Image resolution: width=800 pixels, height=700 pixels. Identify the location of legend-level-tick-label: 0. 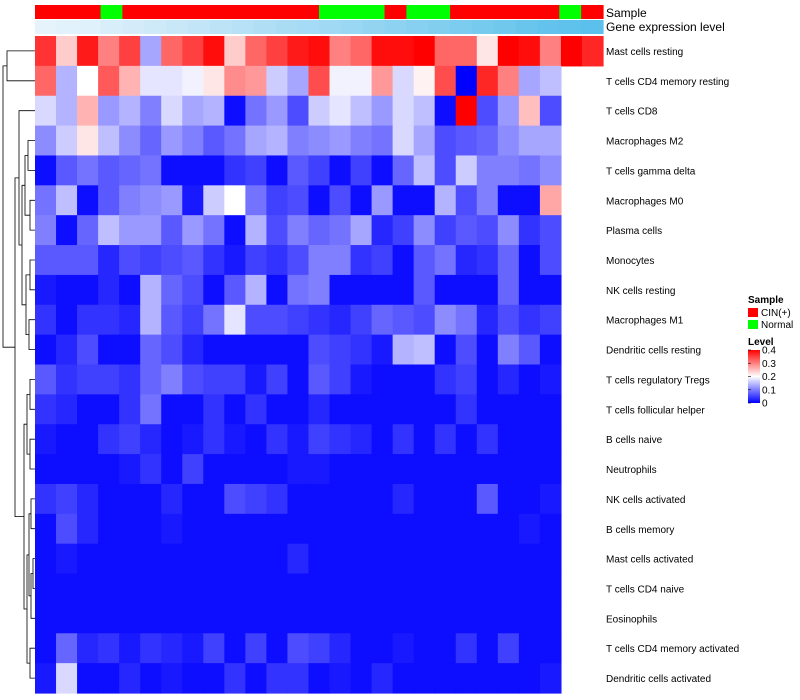
(765, 404).